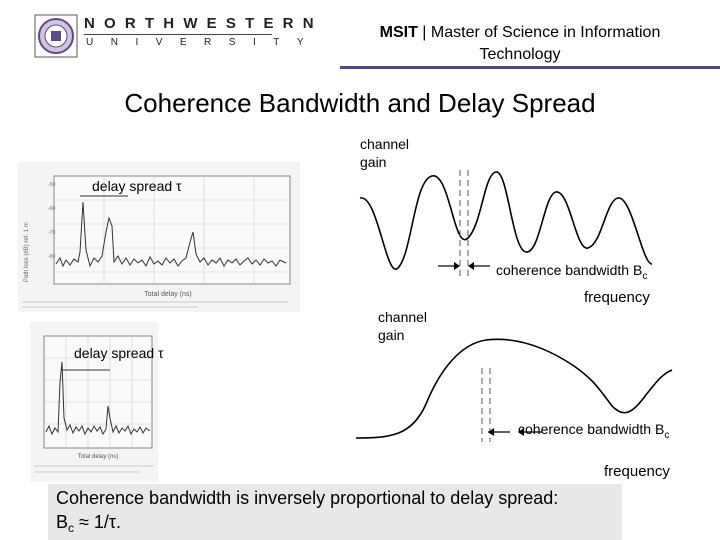  What do you see at coordinates (402, 326) in the screenshot?
I see `channel-gain-label-bottom: channel gain` at bounding box center [402, 326].